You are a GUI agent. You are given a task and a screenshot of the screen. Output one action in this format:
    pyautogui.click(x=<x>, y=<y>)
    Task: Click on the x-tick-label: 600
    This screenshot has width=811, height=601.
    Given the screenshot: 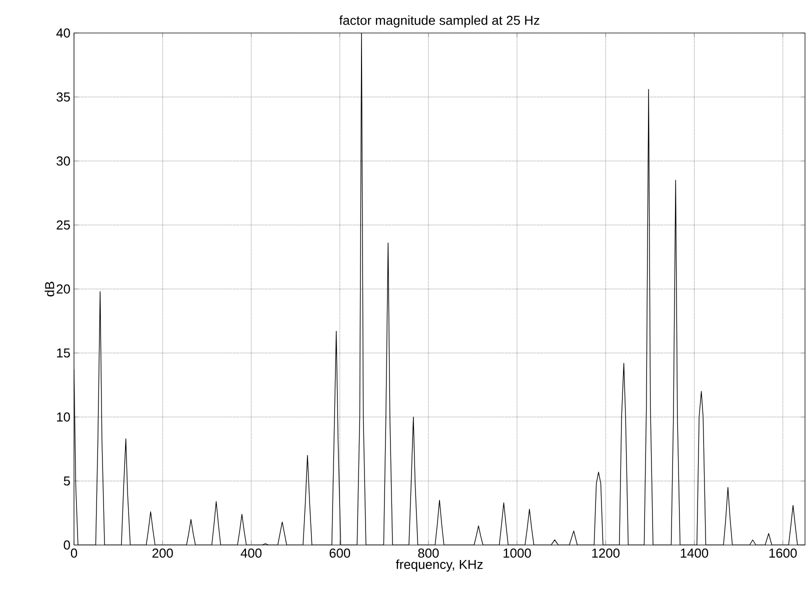 What is the action you would take?
    pyautogui.click(x=340, y=553)
    